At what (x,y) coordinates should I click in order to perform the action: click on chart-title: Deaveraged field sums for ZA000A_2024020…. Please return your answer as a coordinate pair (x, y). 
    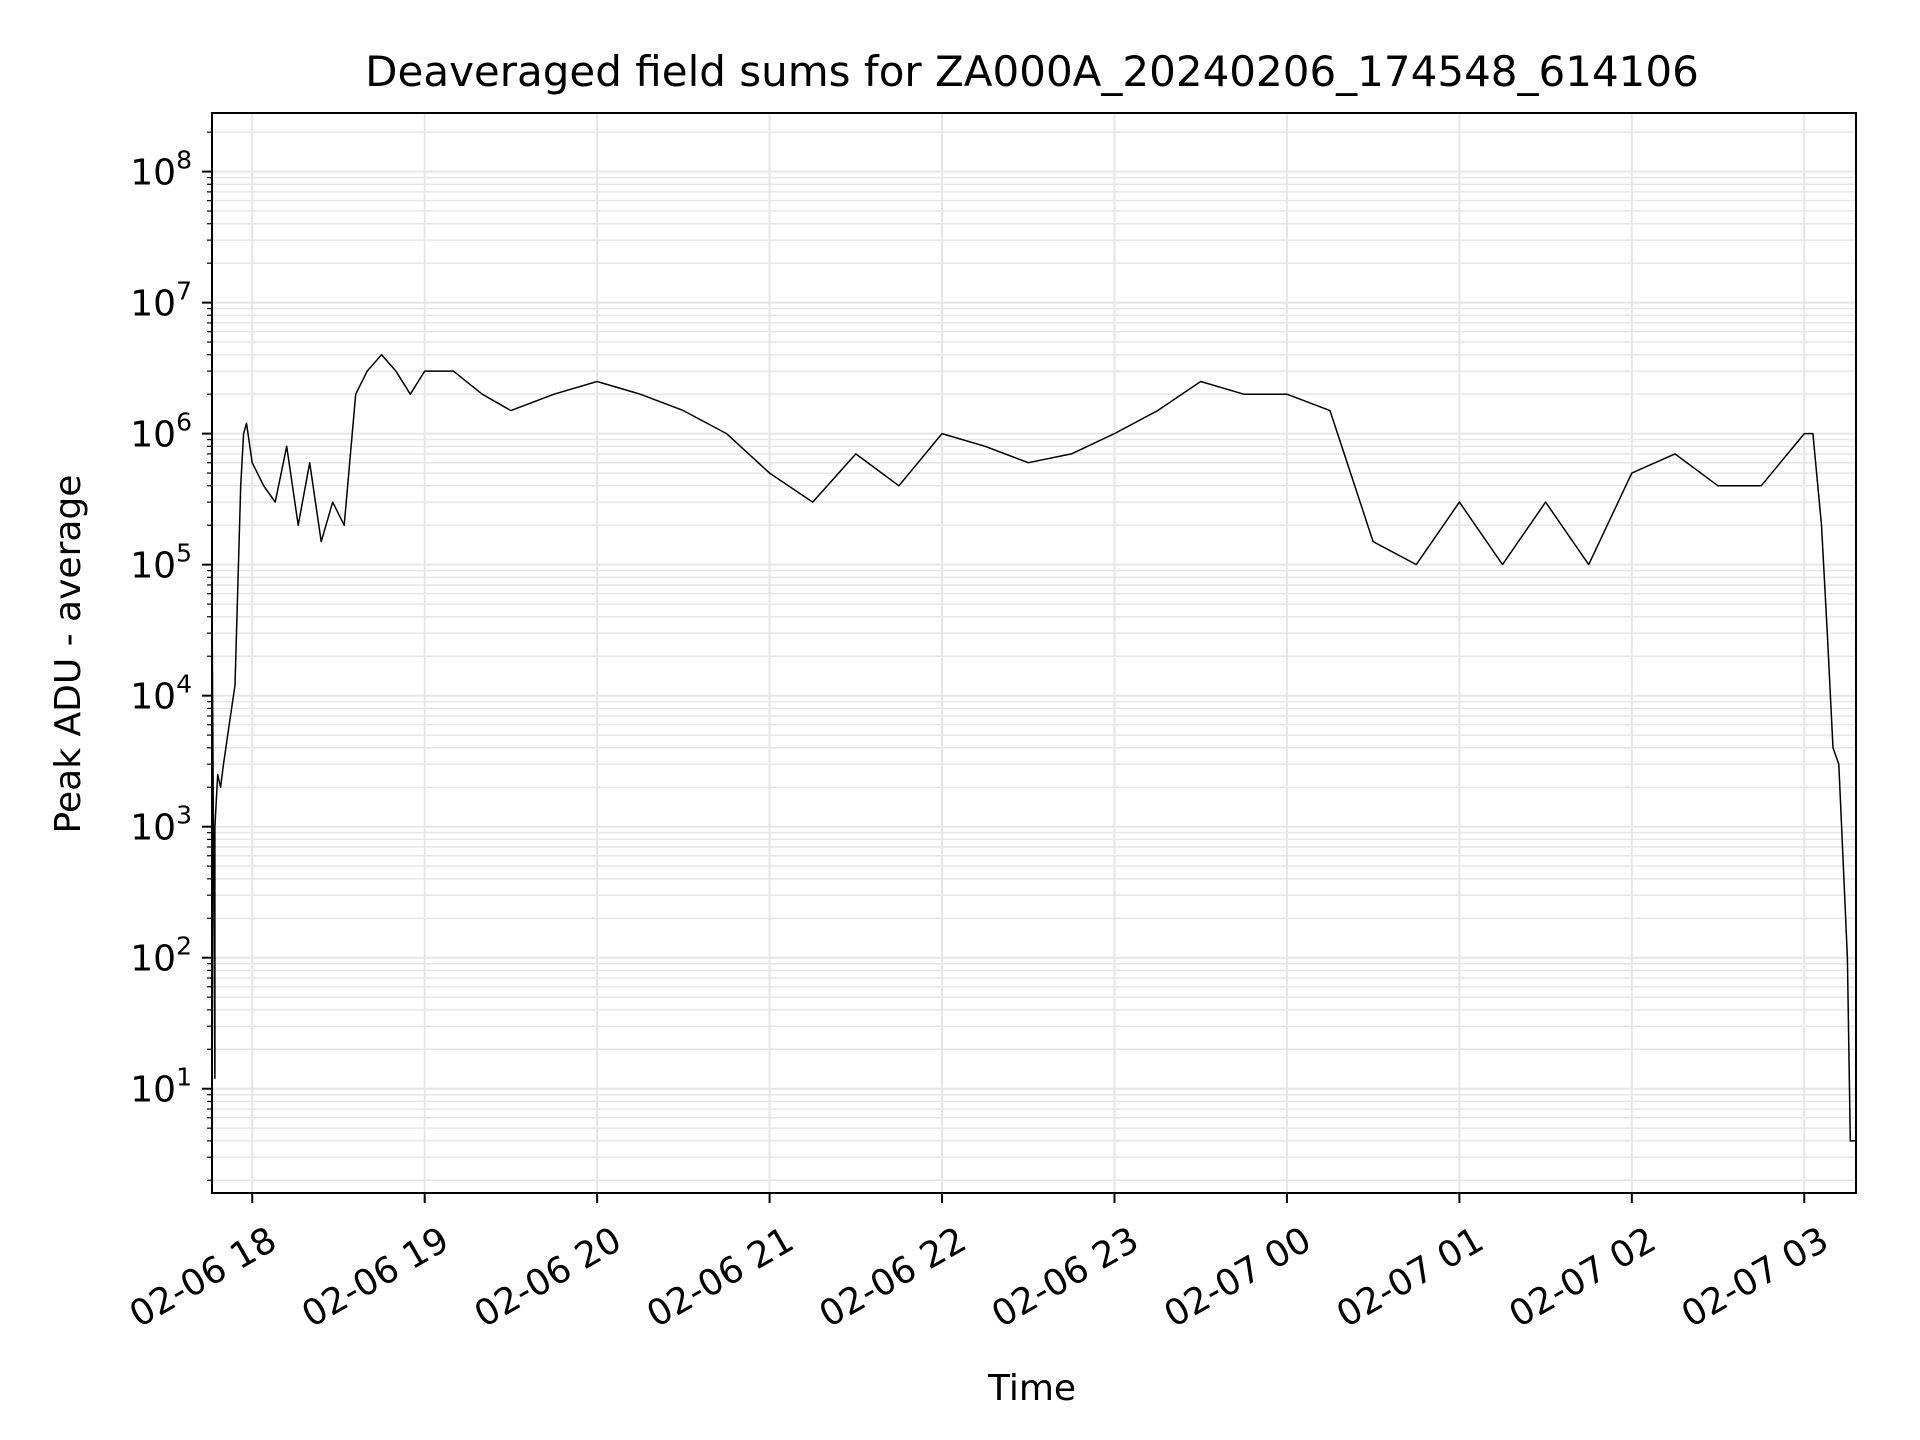
    Looking at the image, I should click on (1032, 71).